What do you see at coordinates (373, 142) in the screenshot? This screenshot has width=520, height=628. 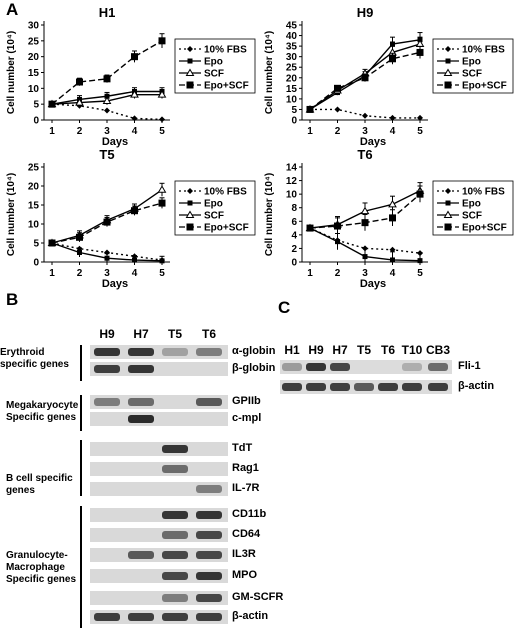 I see `x-axis-label: Days` at bounding box center [373, 142].